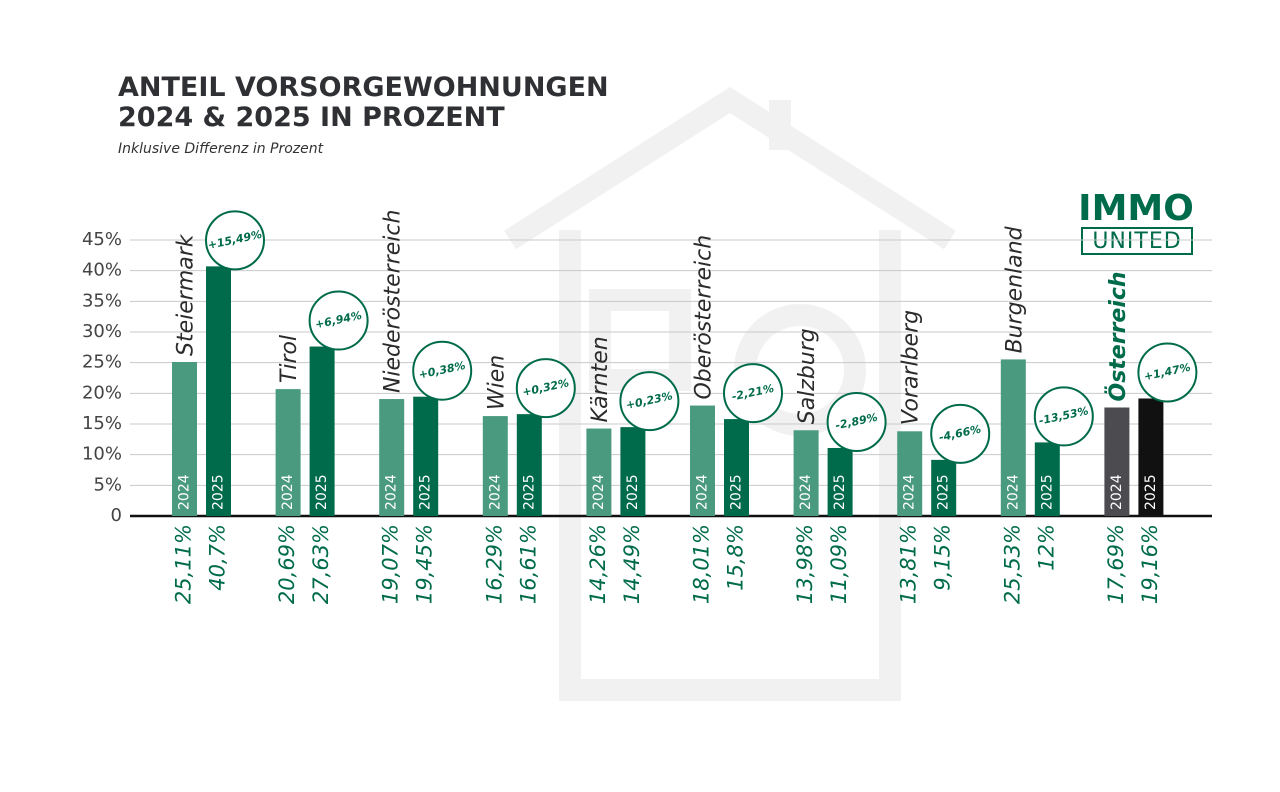 The image size is (1280, 792). Describe the element at coordinates (1150, 564) in the screenshot. I see `value-label: 19,16%` at that location.